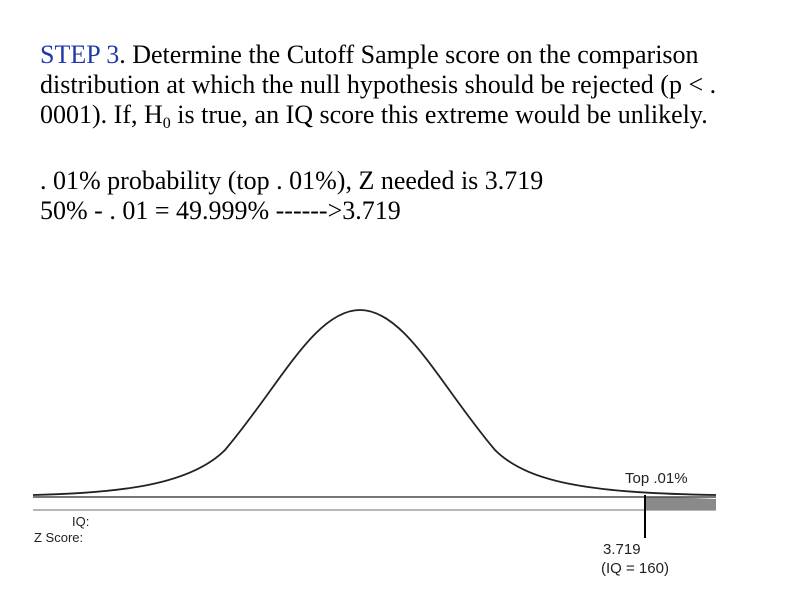 Image resolution: width=794 pixels, height=600 pixels. I want to click on z-score-axis-label: Z Score:, so click(59, 537).